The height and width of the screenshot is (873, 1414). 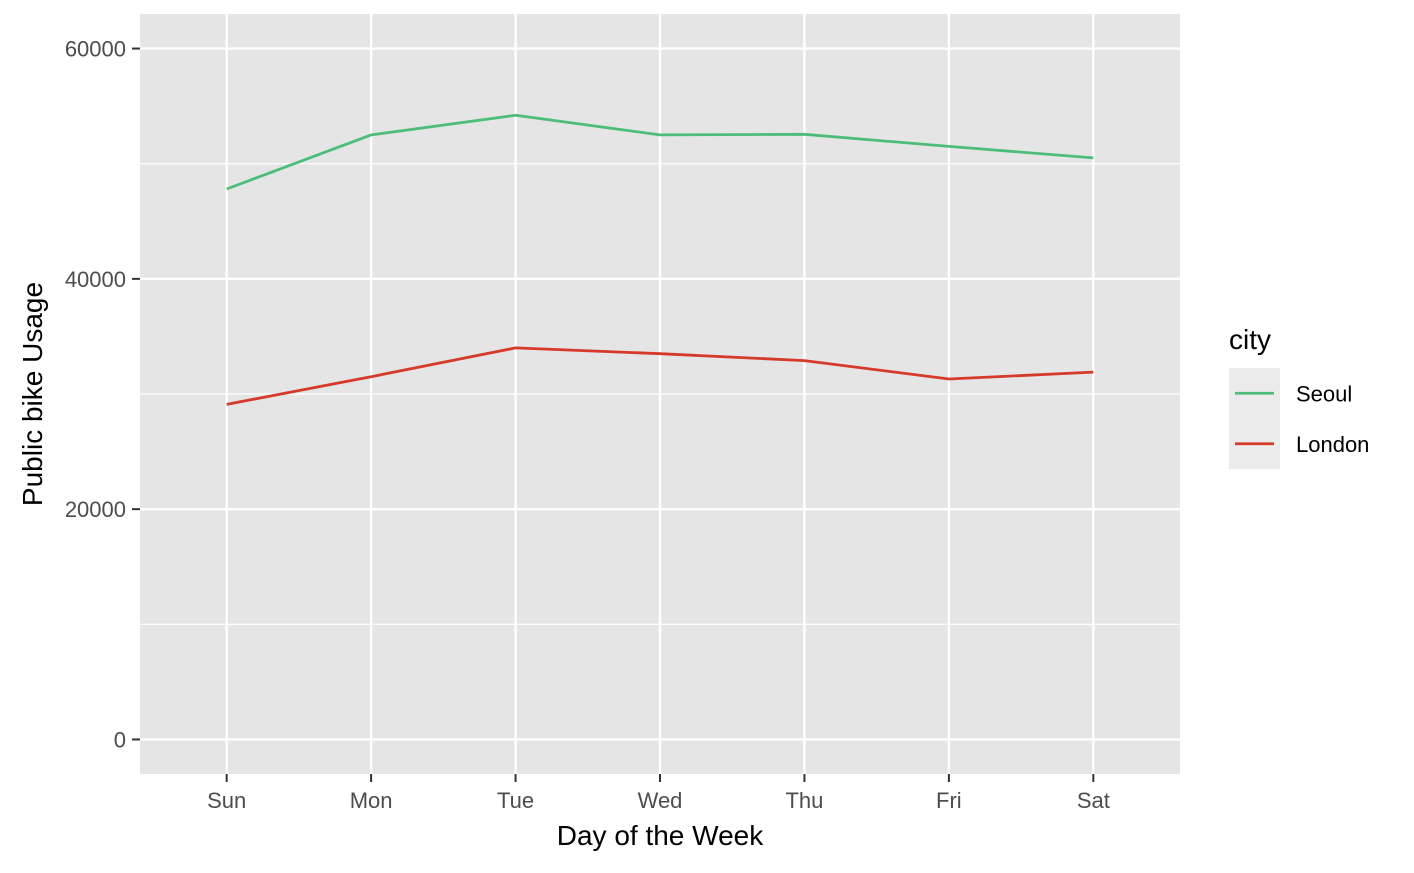 What do you see at coordinates (1302, 419) in the screenshot?
I see `legend-items: Seoul London` at bounding box center [1302, 419].